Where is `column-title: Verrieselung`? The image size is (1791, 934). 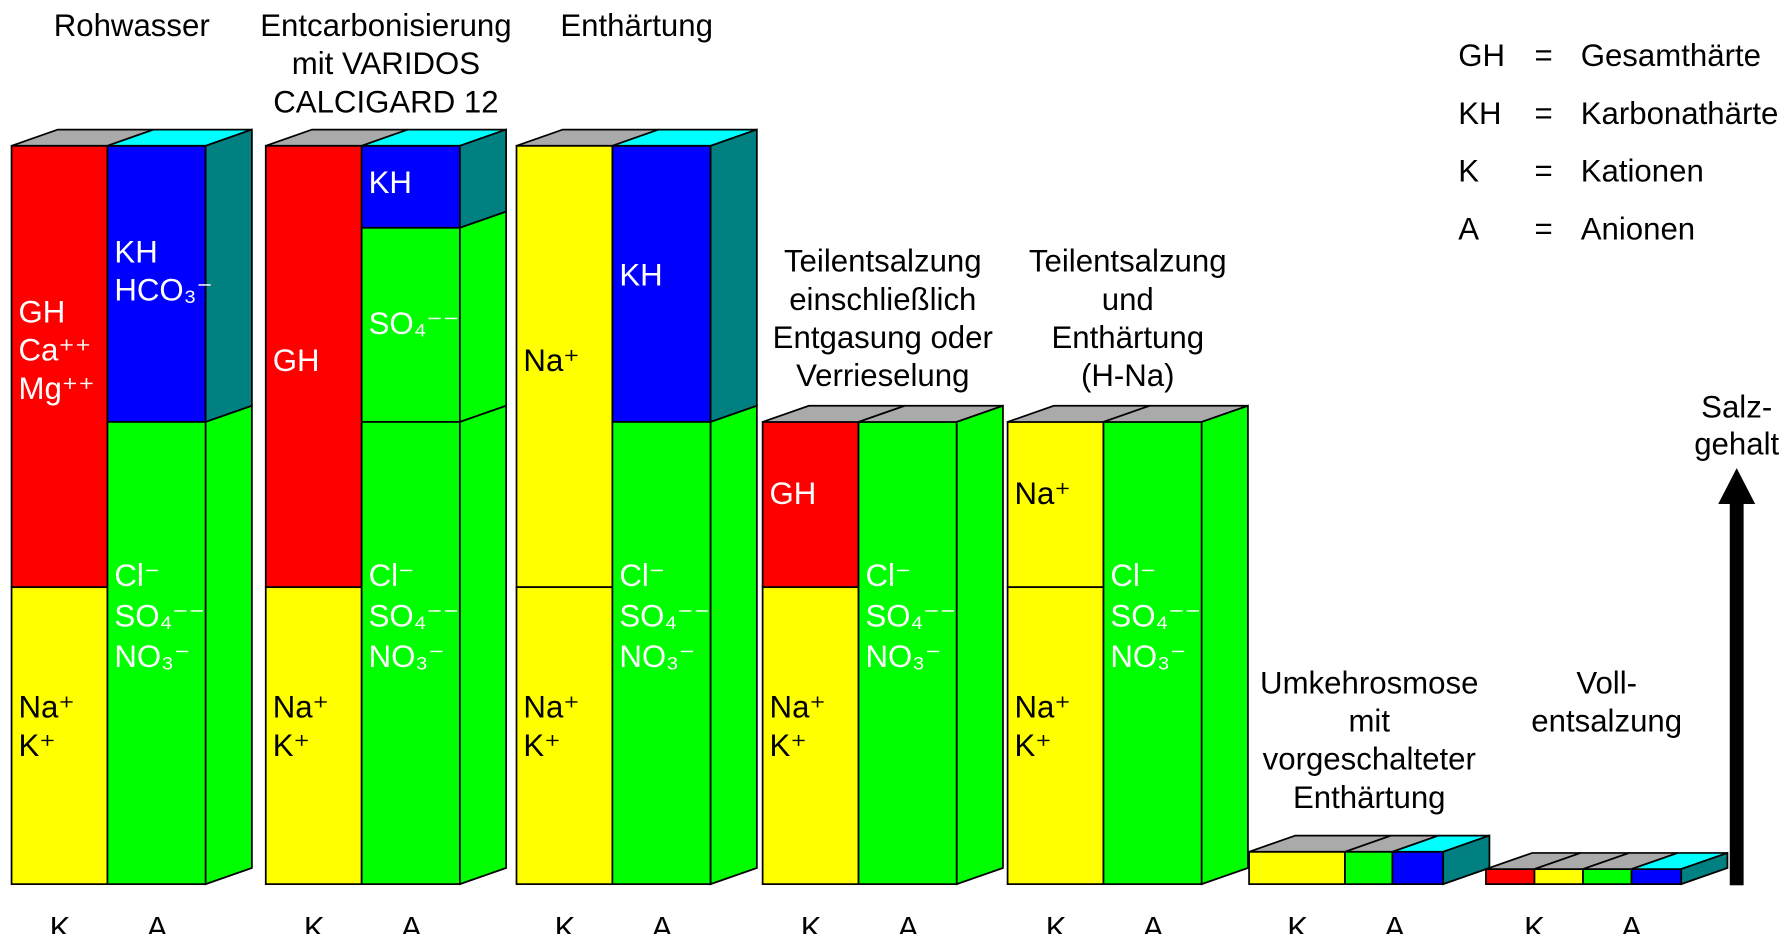 column-title: Verrieselung is located at coordinates (882, 375).